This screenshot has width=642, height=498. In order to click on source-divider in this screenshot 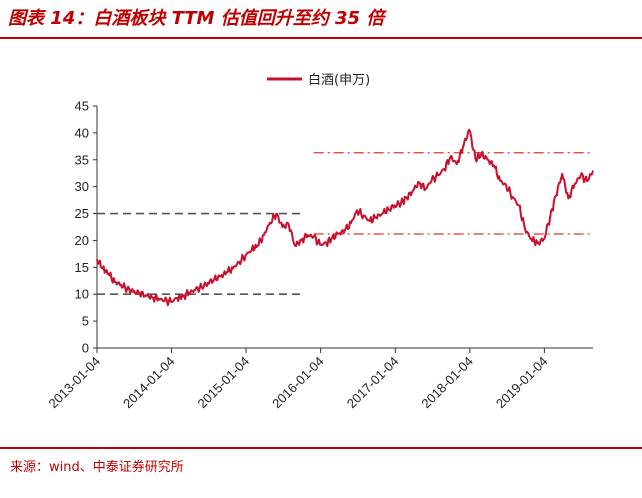, I will do `click(321, 448)`.